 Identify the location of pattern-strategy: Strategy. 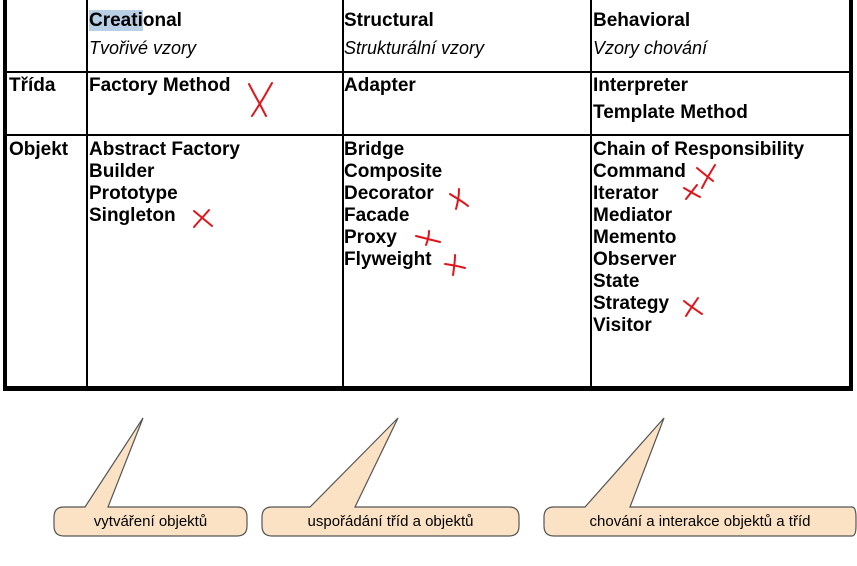
(631, 303).